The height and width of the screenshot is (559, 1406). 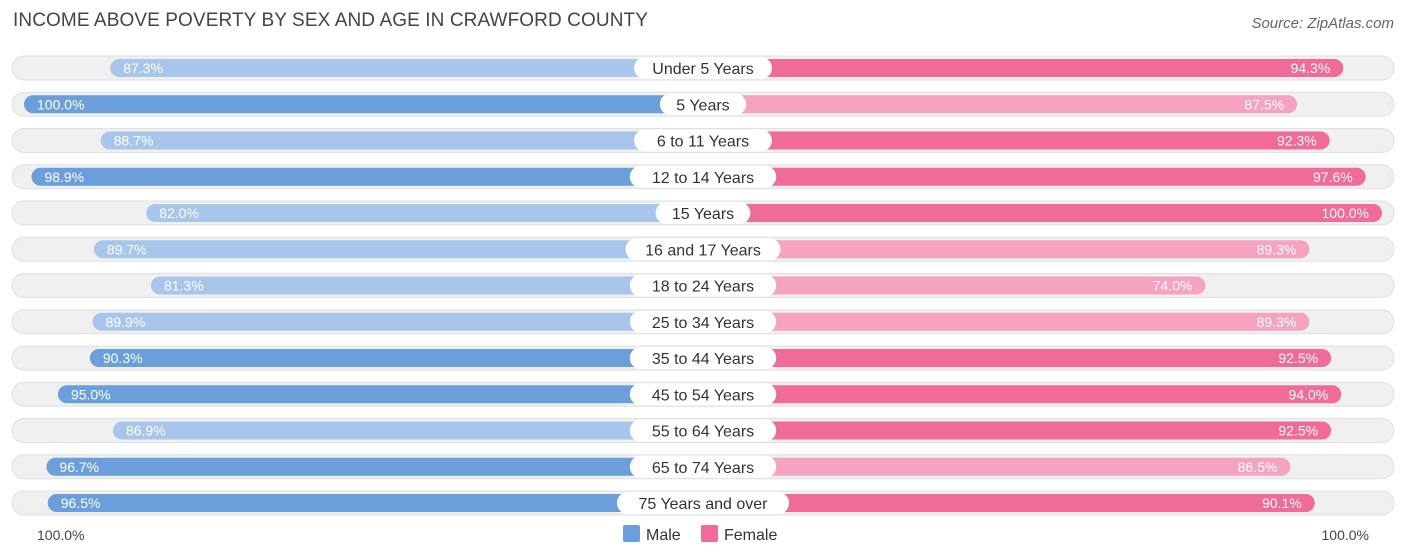 I want to click on chart-row: 98.9% 97.6% 12 to 14 Years, so click(x=703, y=177).